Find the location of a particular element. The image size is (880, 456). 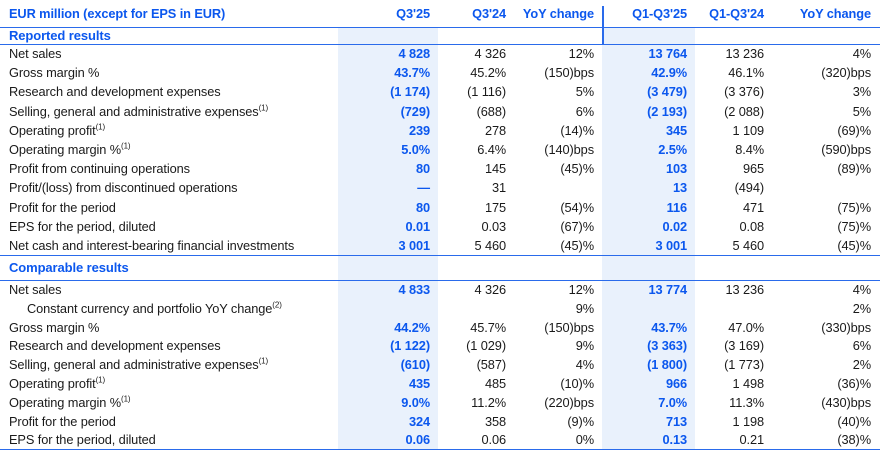

value-cell: (150)bps is located at coordinates (569, 73).